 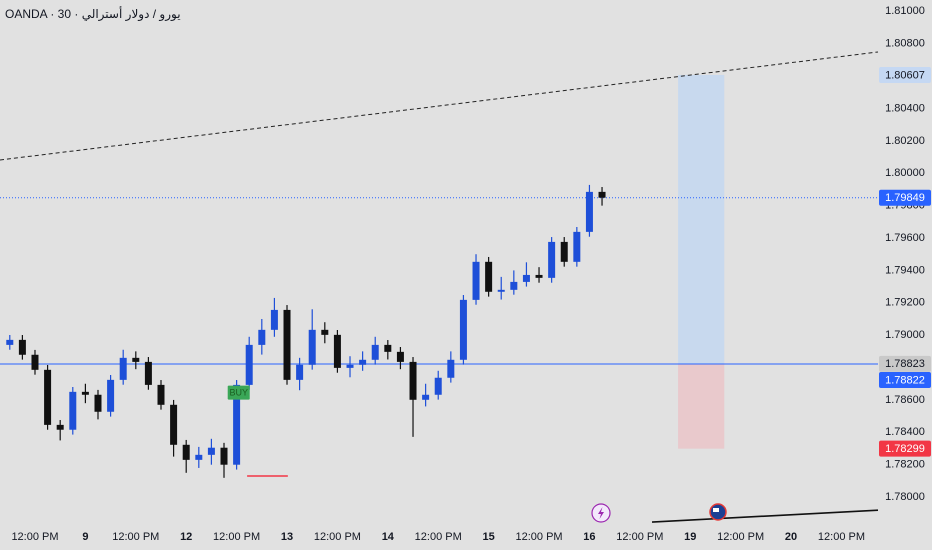 What do you see at coordinates (489, 537) in the screenshot?
I see `x-tick-label: 15` at bounding box center [489, 537].